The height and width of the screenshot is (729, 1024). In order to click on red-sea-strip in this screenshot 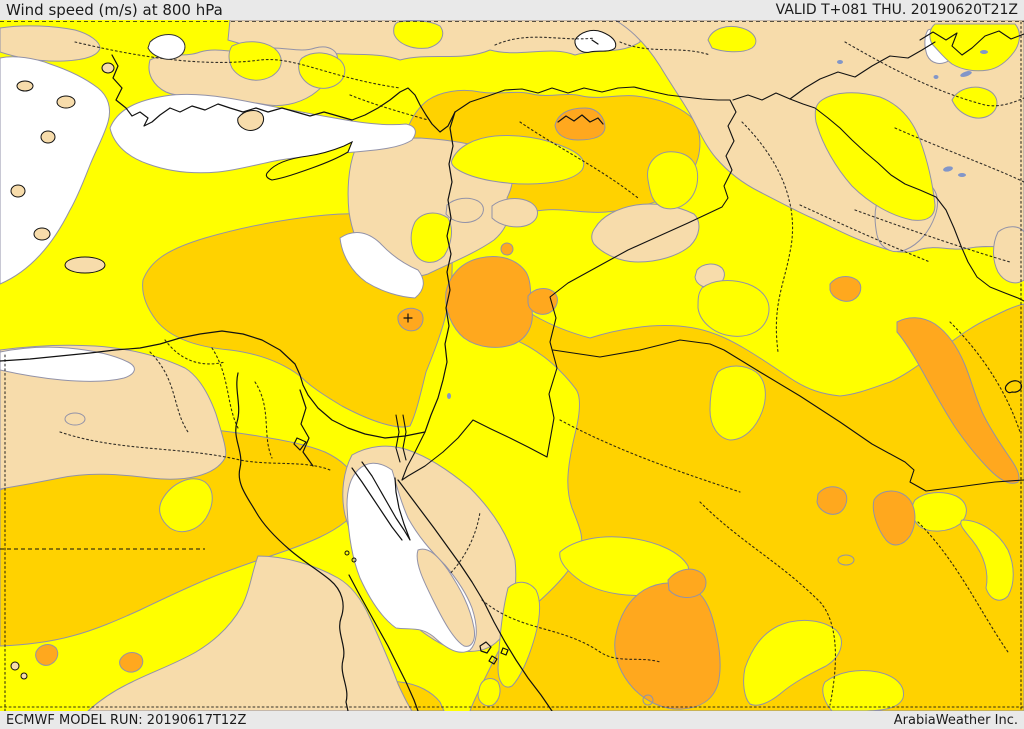, I will do `click(445, 597)`.